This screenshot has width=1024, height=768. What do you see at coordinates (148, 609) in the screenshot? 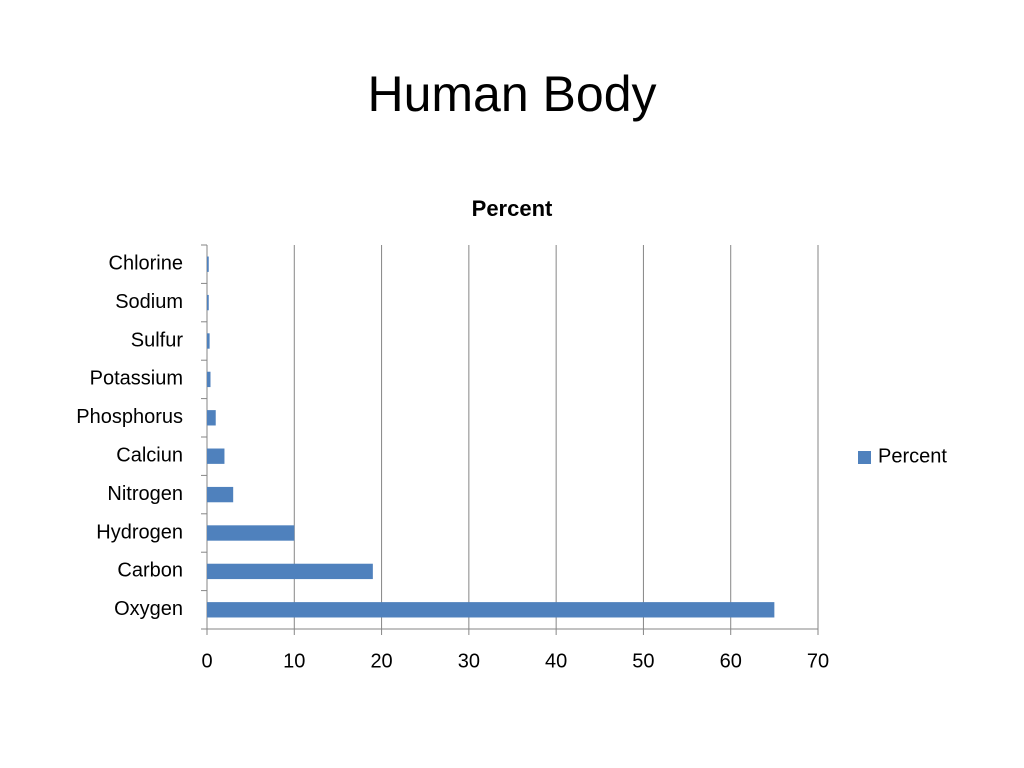
I see `y-tick-label: Oxygen` at bounding box center [148, 609].